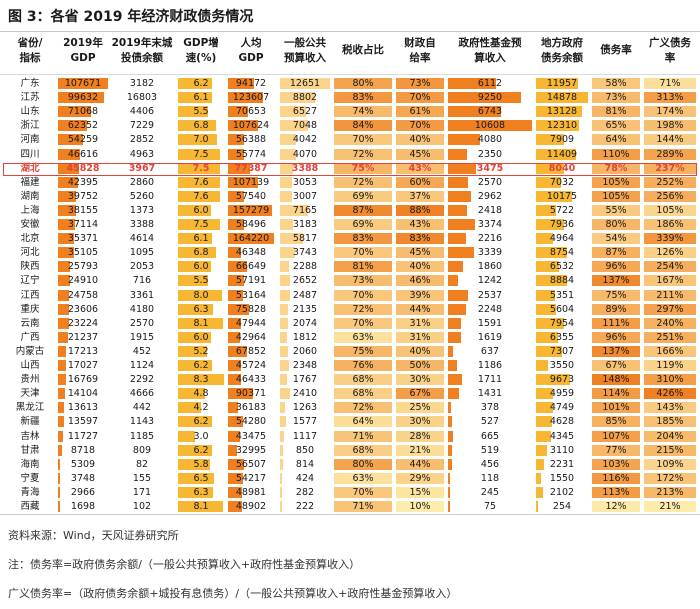  What do you see at coordinates (670, 281) in the screenshot?
I see `cell-gdr: 167%` at bounding box center [670, 281].